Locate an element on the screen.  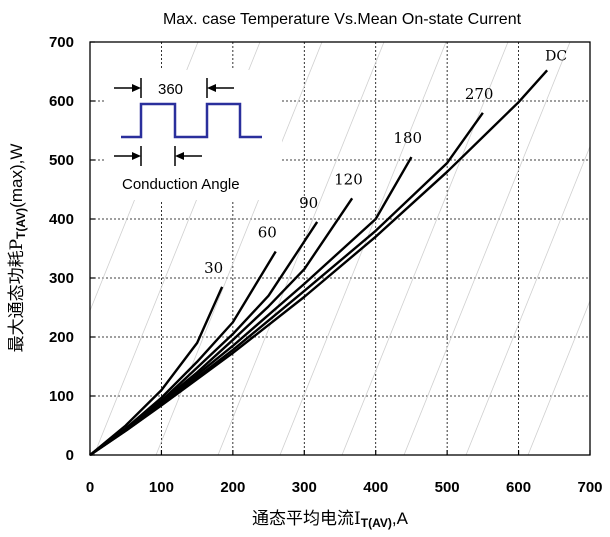
y-tick-label: 500 is located at coordinates (61, 160).